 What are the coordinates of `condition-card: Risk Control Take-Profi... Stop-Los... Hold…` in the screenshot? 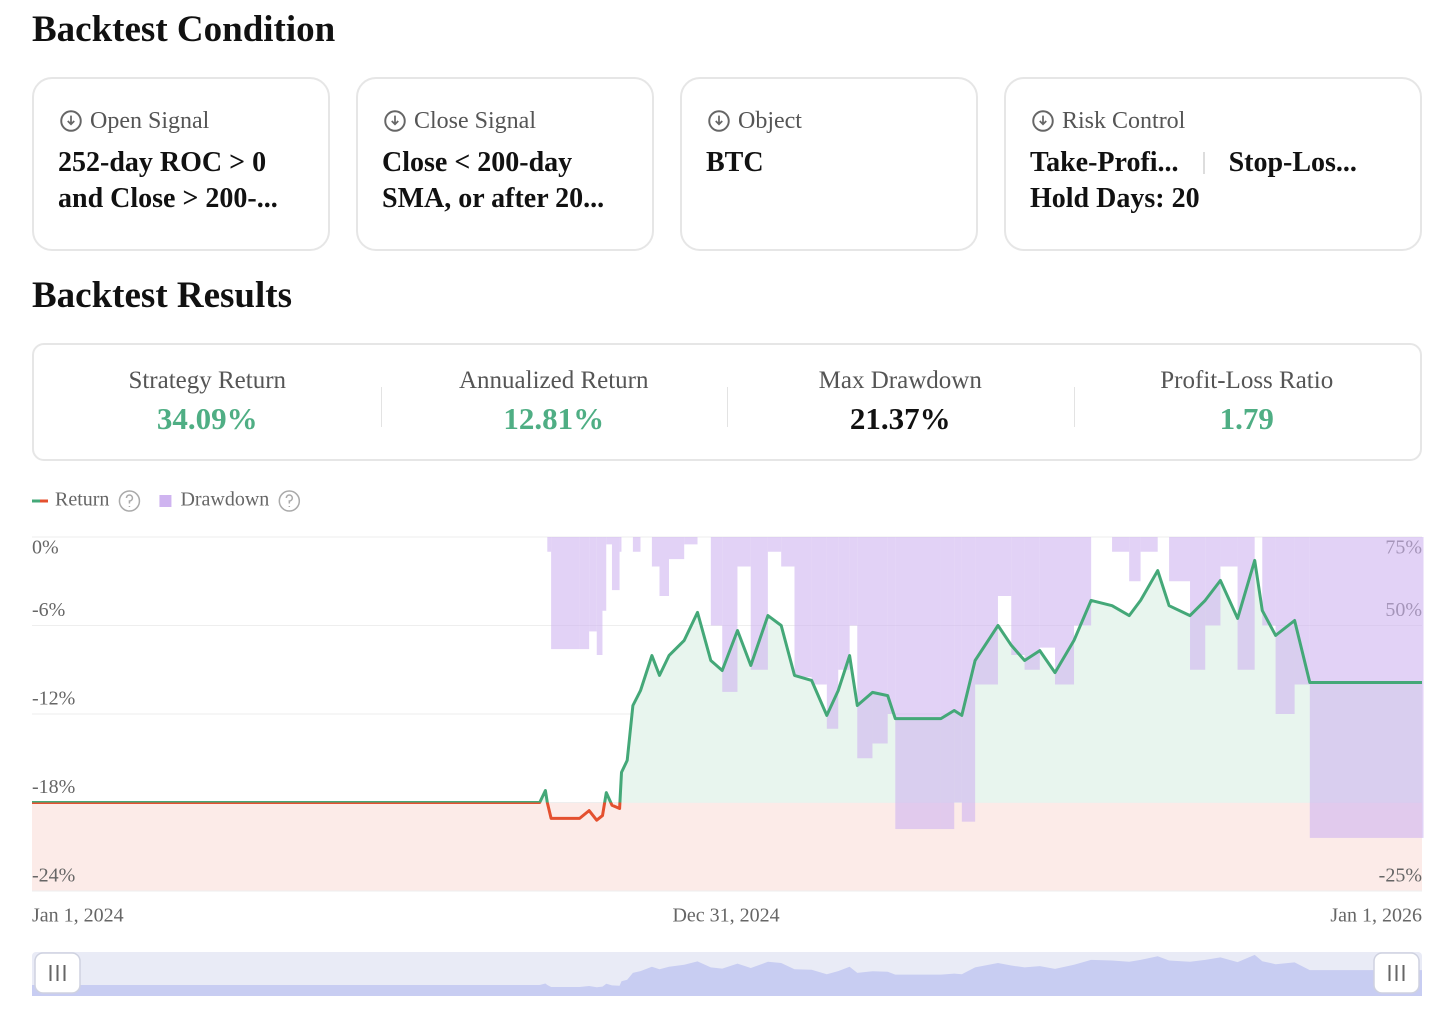 It's located at (1213, 164).